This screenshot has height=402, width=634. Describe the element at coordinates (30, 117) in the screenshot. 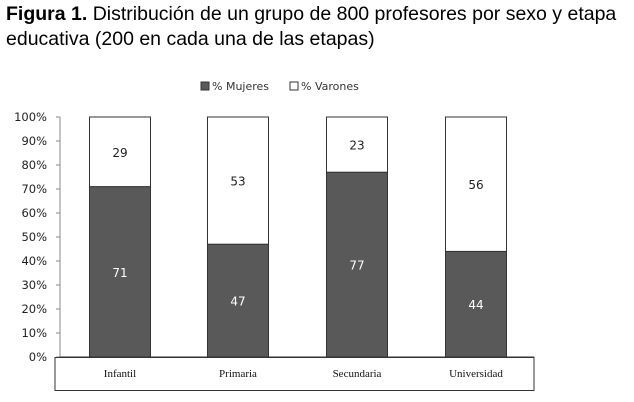

I see `y-tick-label: 100%` at that location.